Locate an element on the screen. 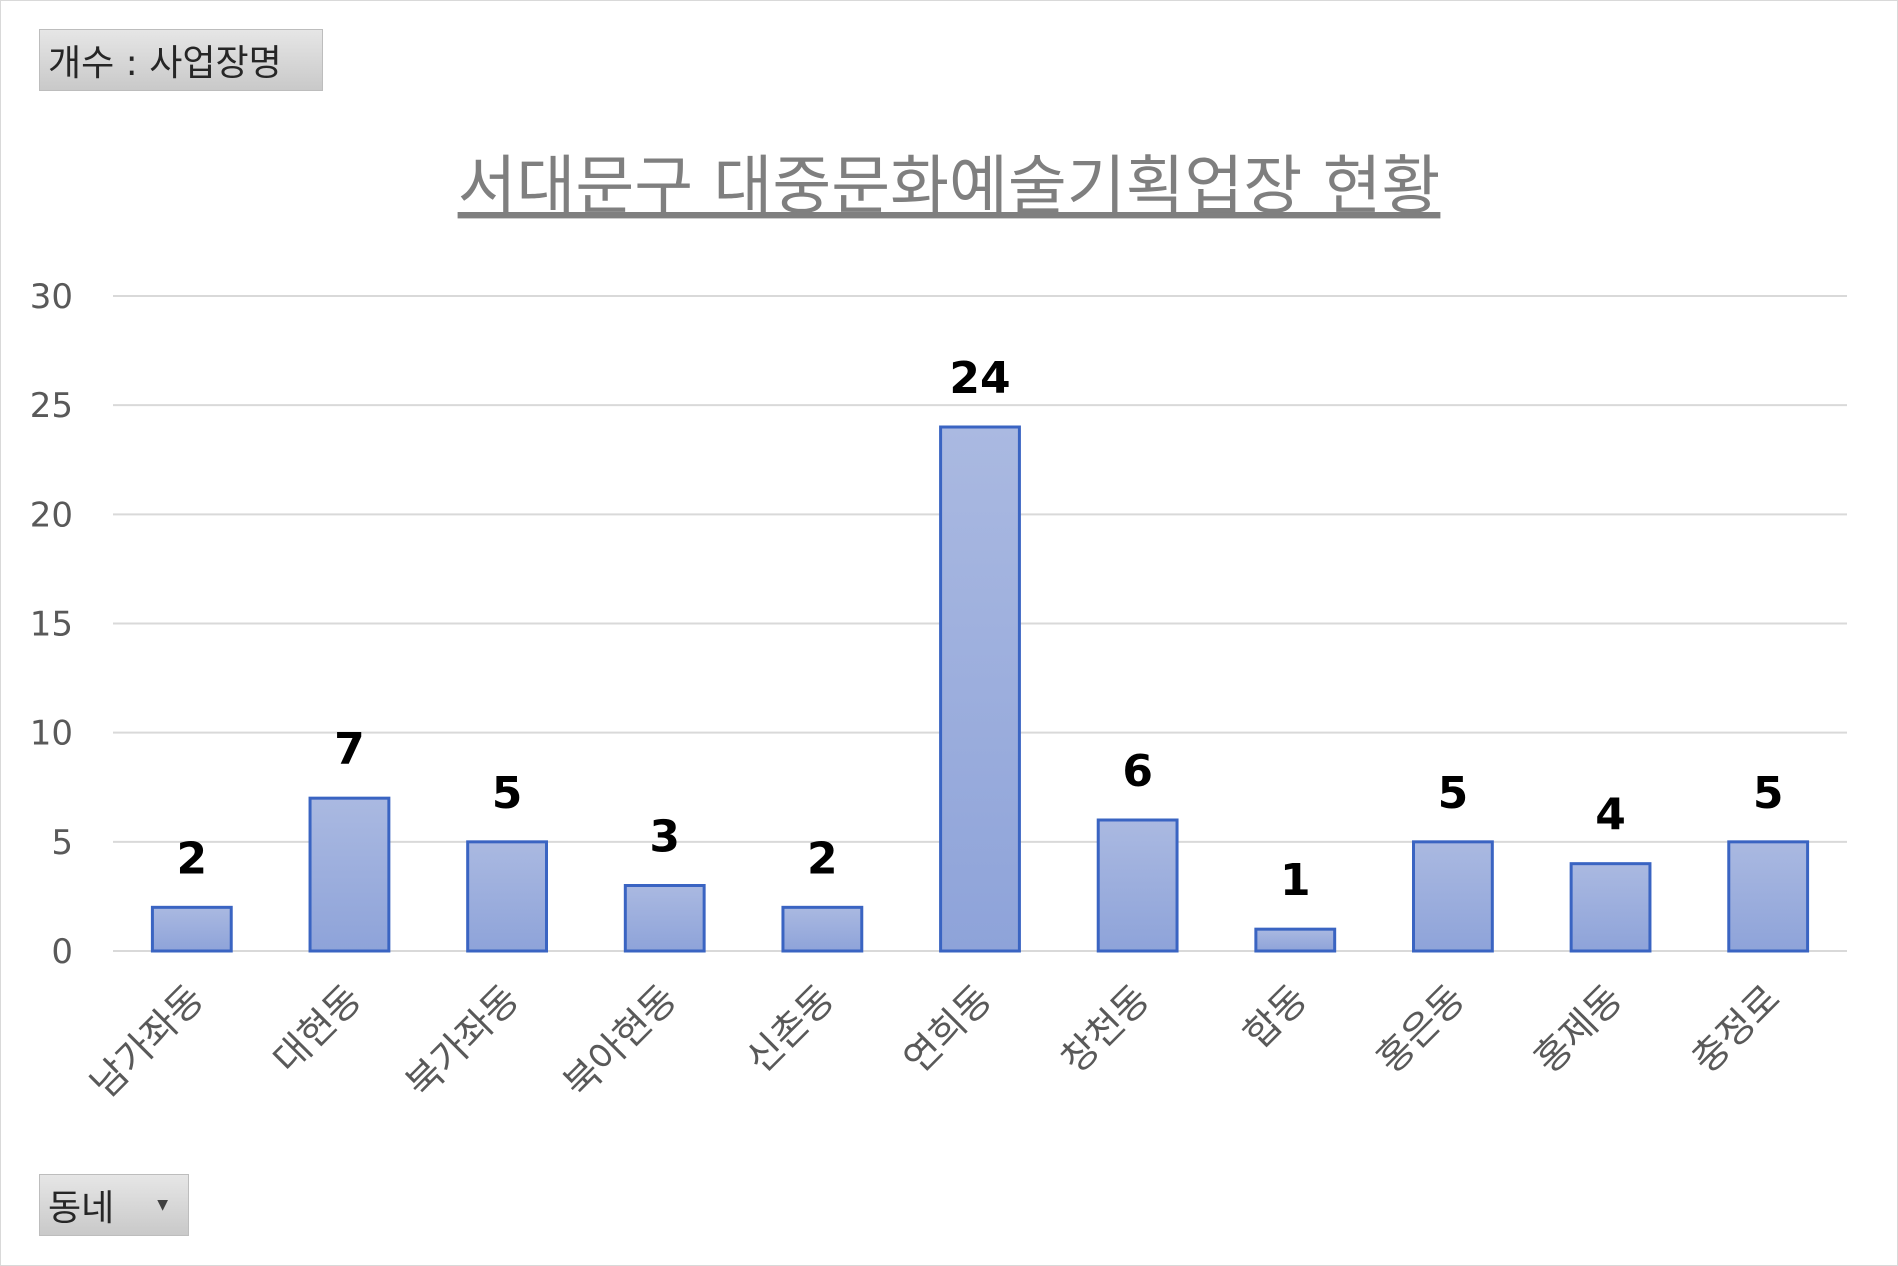  axis-field-label: 동네 is located at coordinates (81, 1208).